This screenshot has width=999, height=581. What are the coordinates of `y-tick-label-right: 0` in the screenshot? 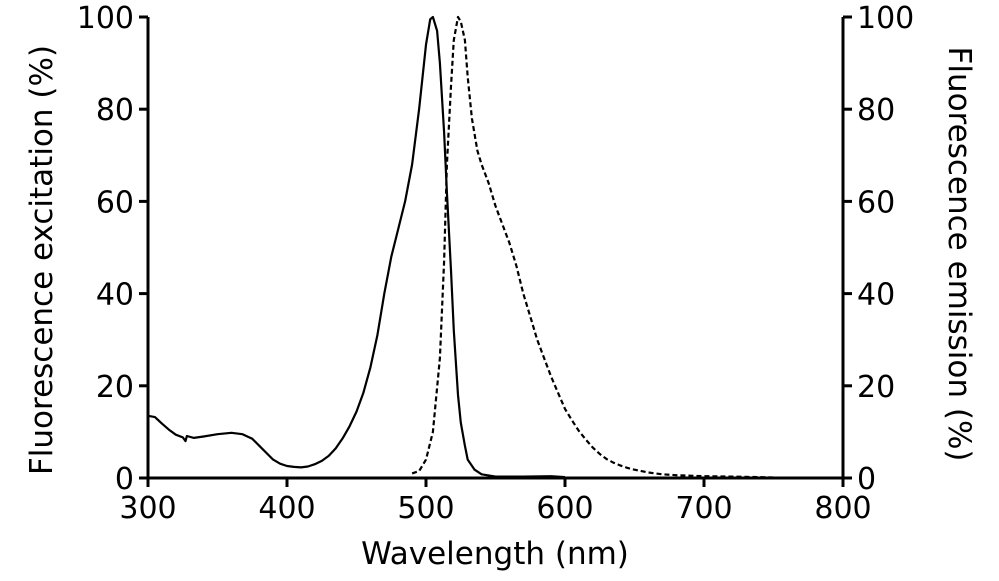 It's located at (866, 479).